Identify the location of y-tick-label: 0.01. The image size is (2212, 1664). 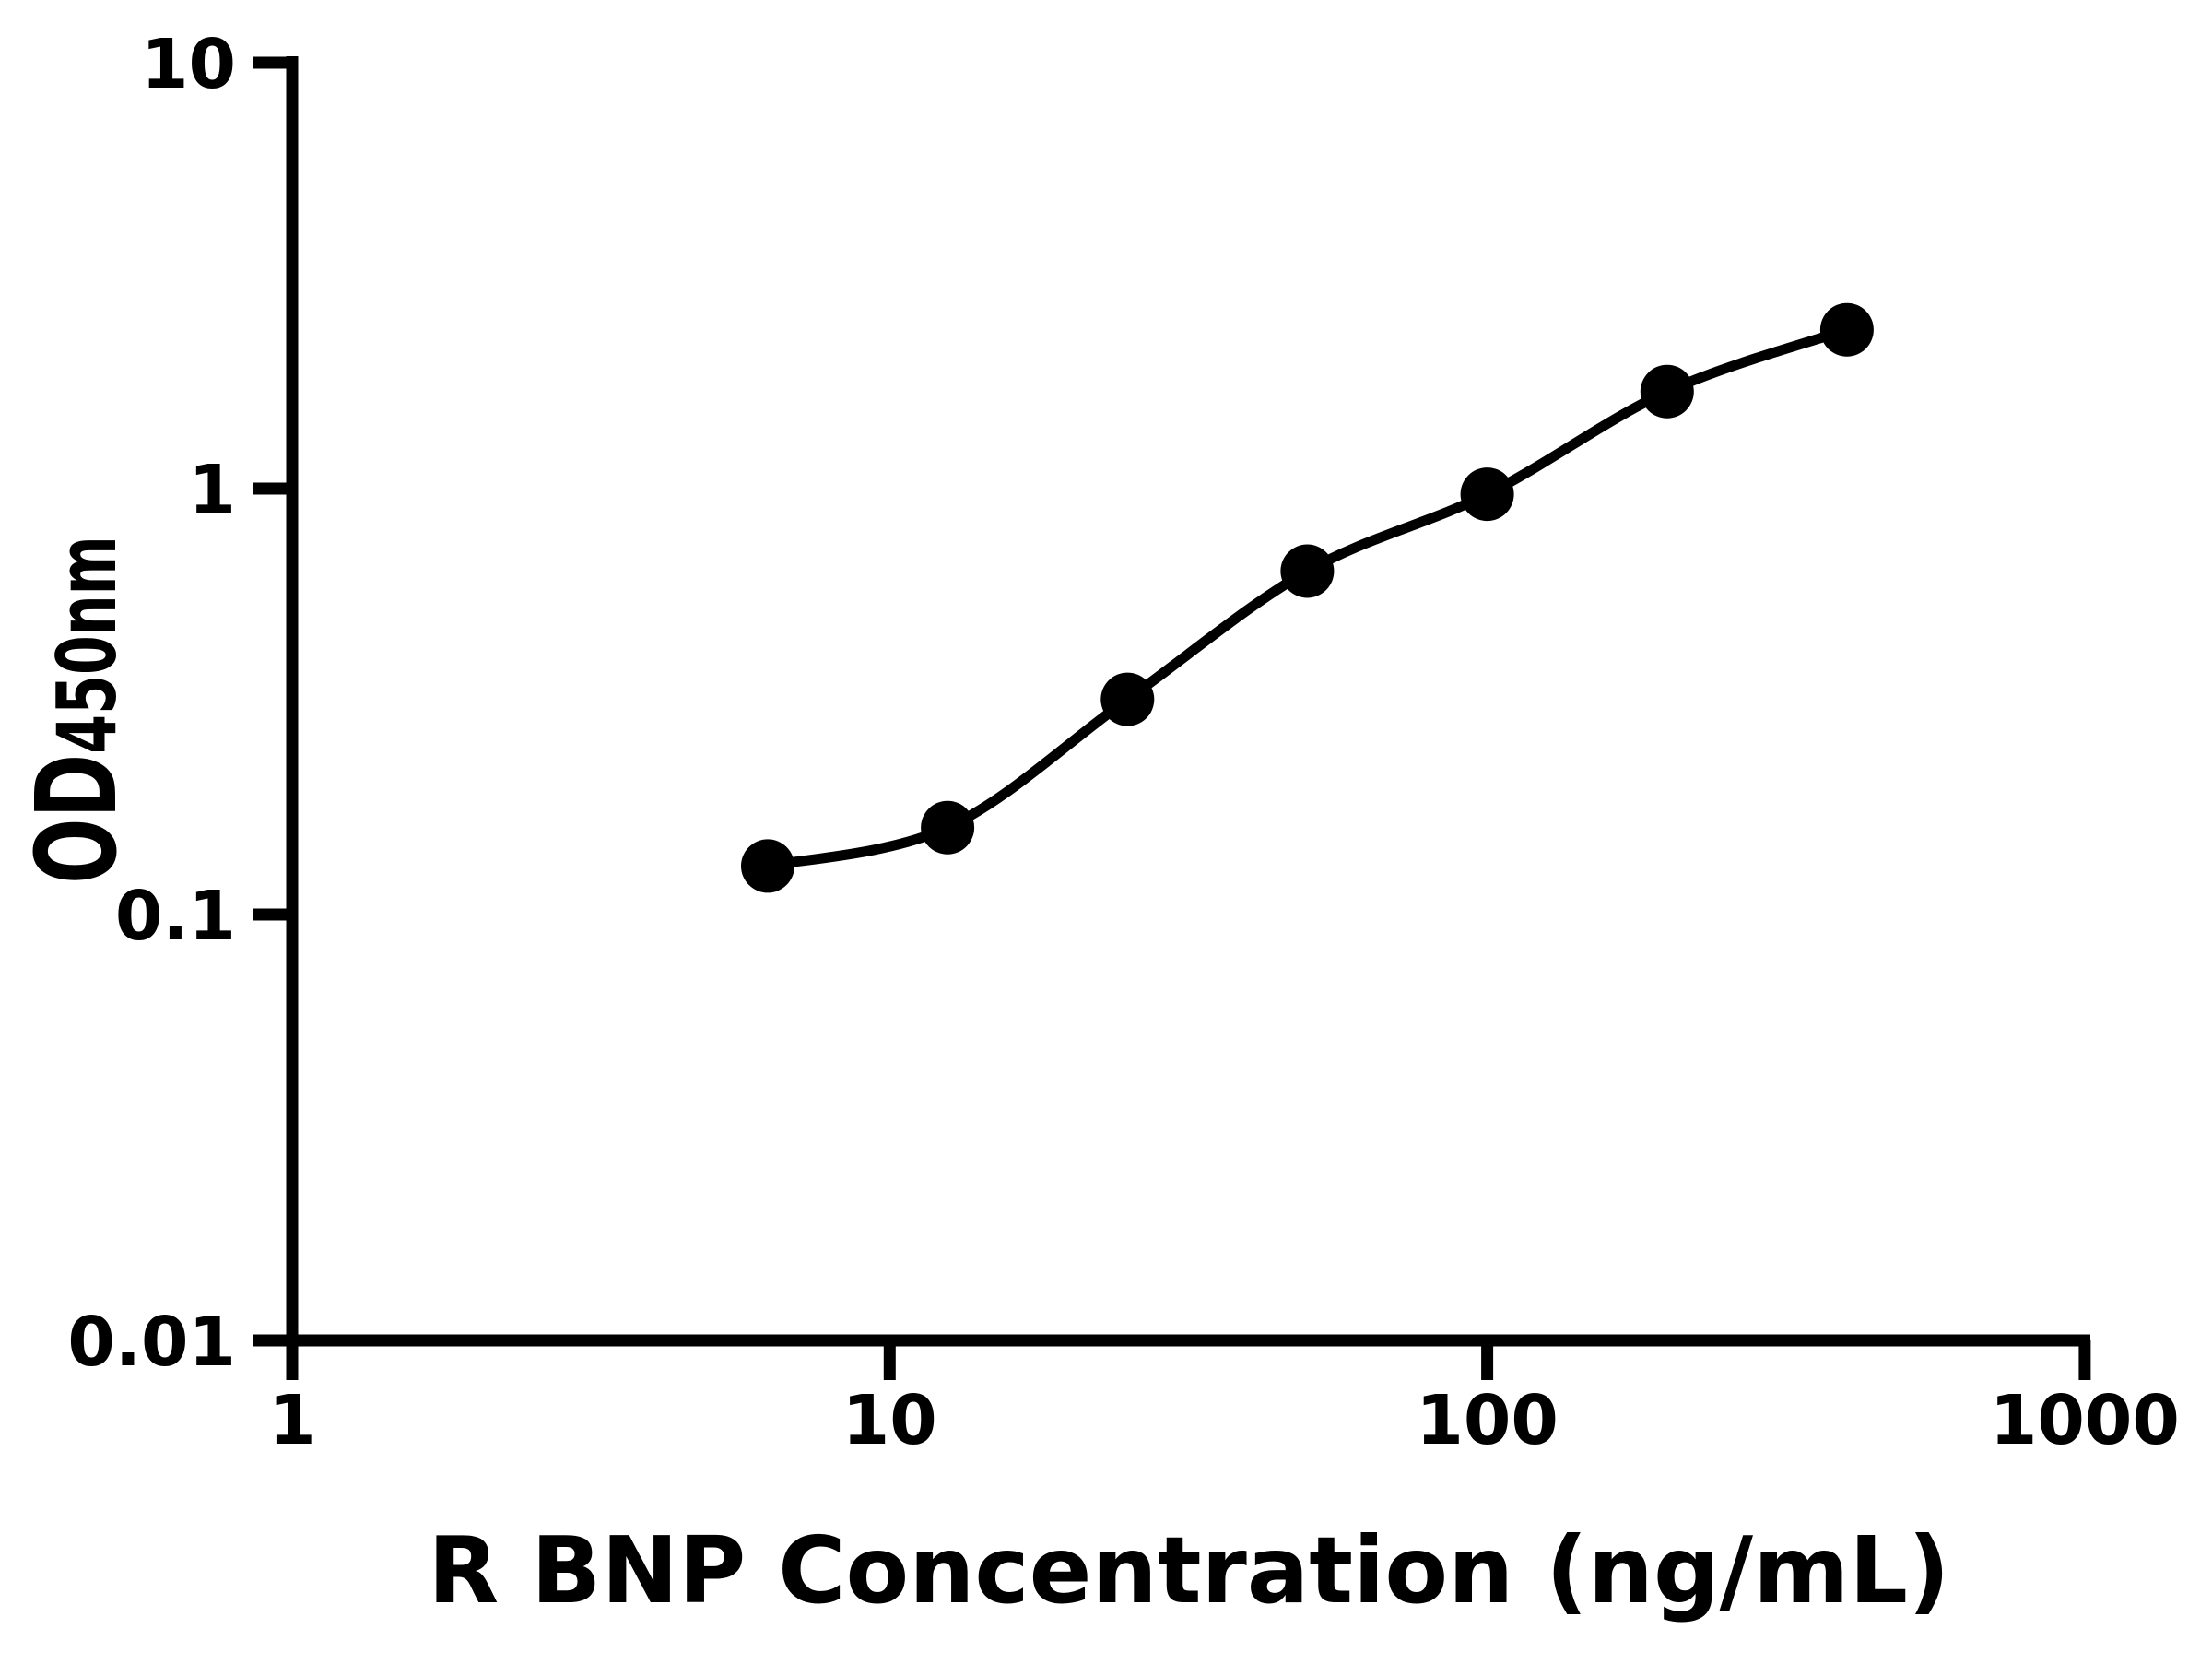
(151, 1342).